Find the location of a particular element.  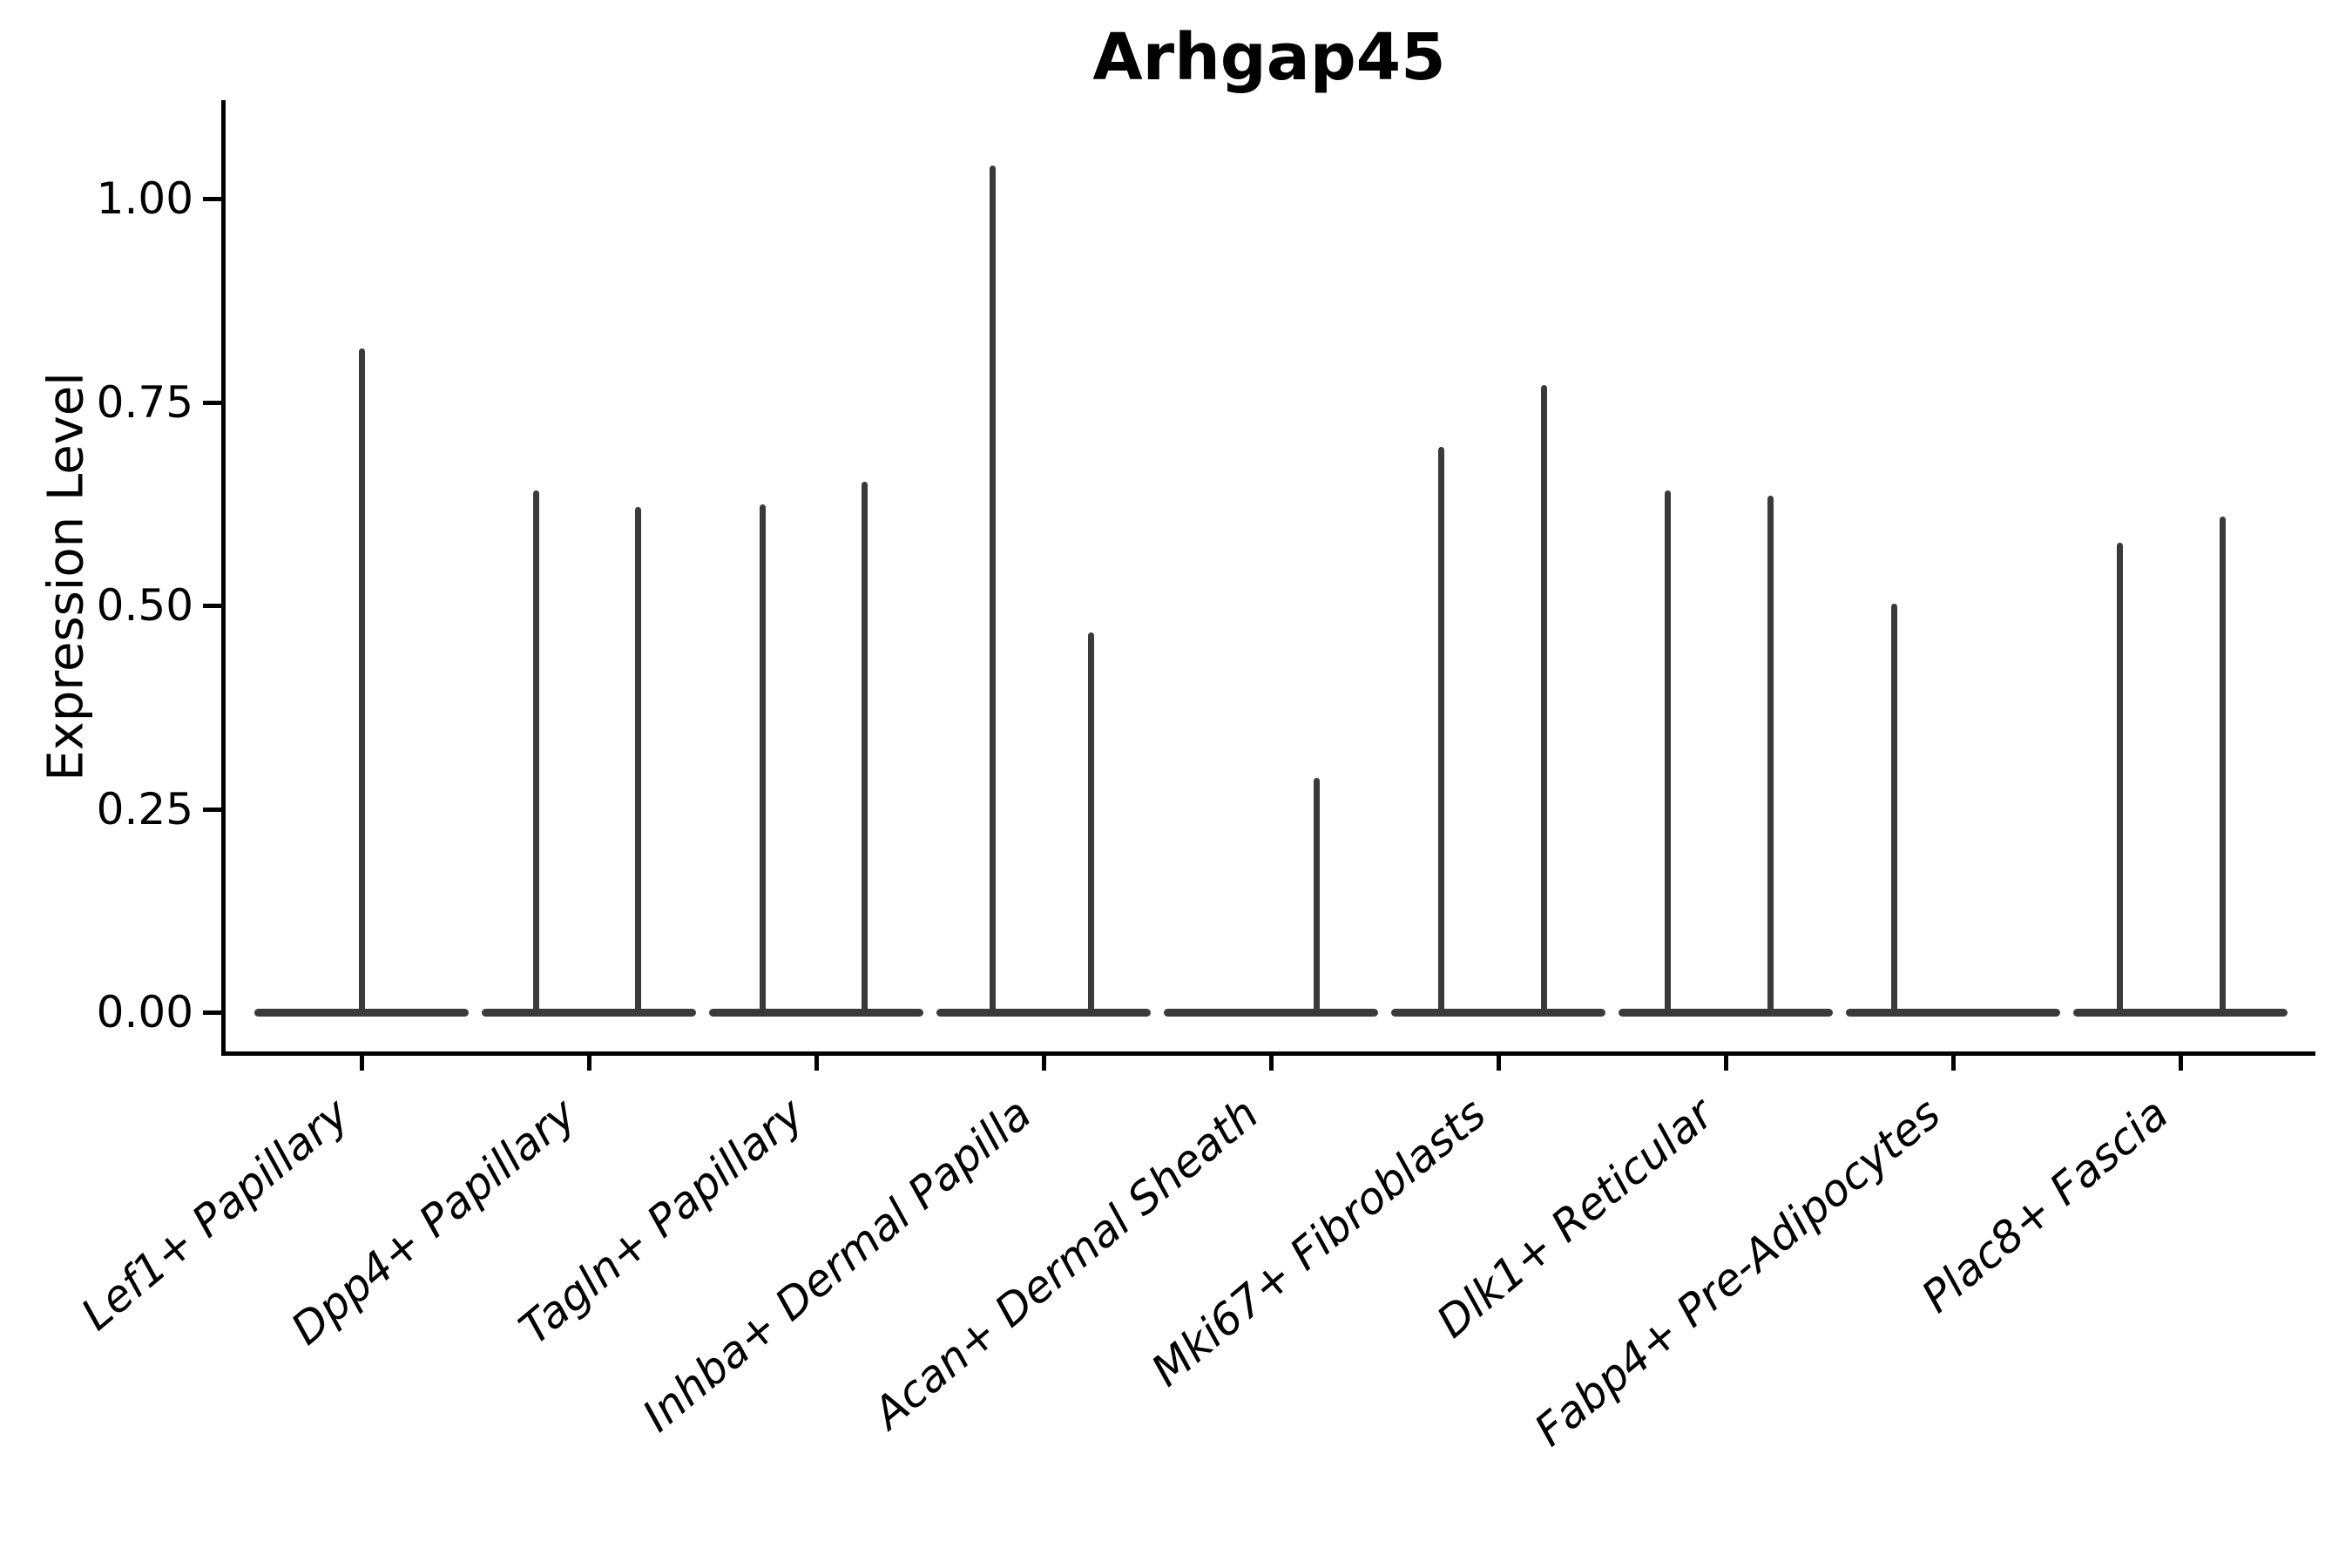

y-tick-label: 1.00 is located at coordinates (145, 199).